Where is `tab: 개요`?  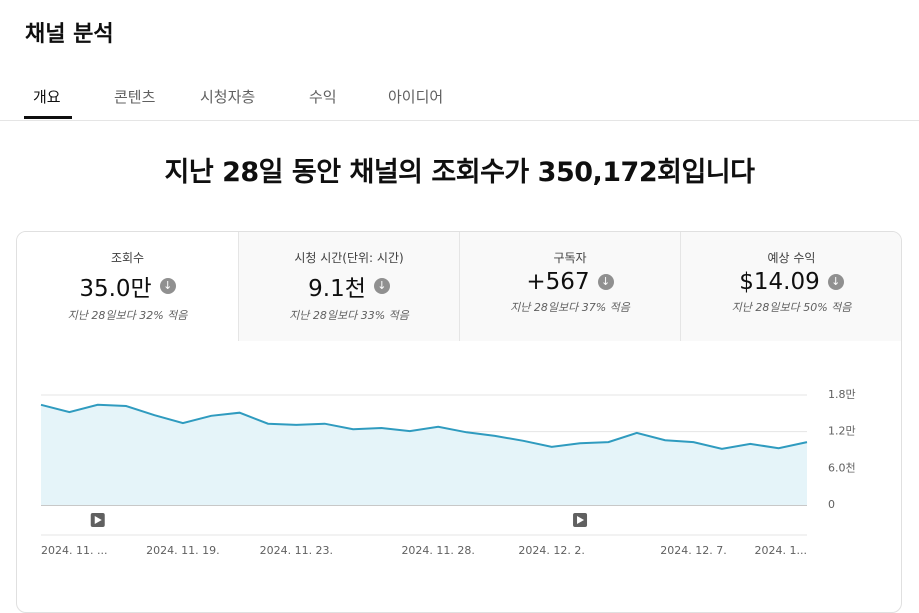
tab: 개요 is located at coordinates (47, 97).